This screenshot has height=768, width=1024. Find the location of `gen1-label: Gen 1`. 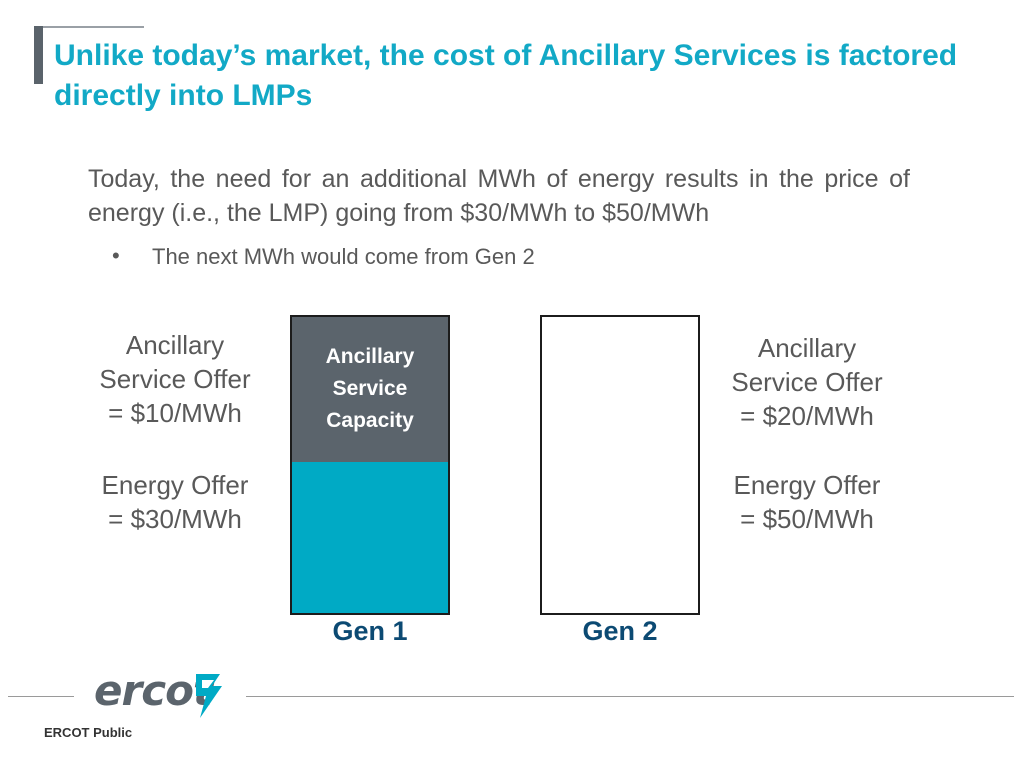

gen1-label: Gen 1 is located at coordinates (370, 631).